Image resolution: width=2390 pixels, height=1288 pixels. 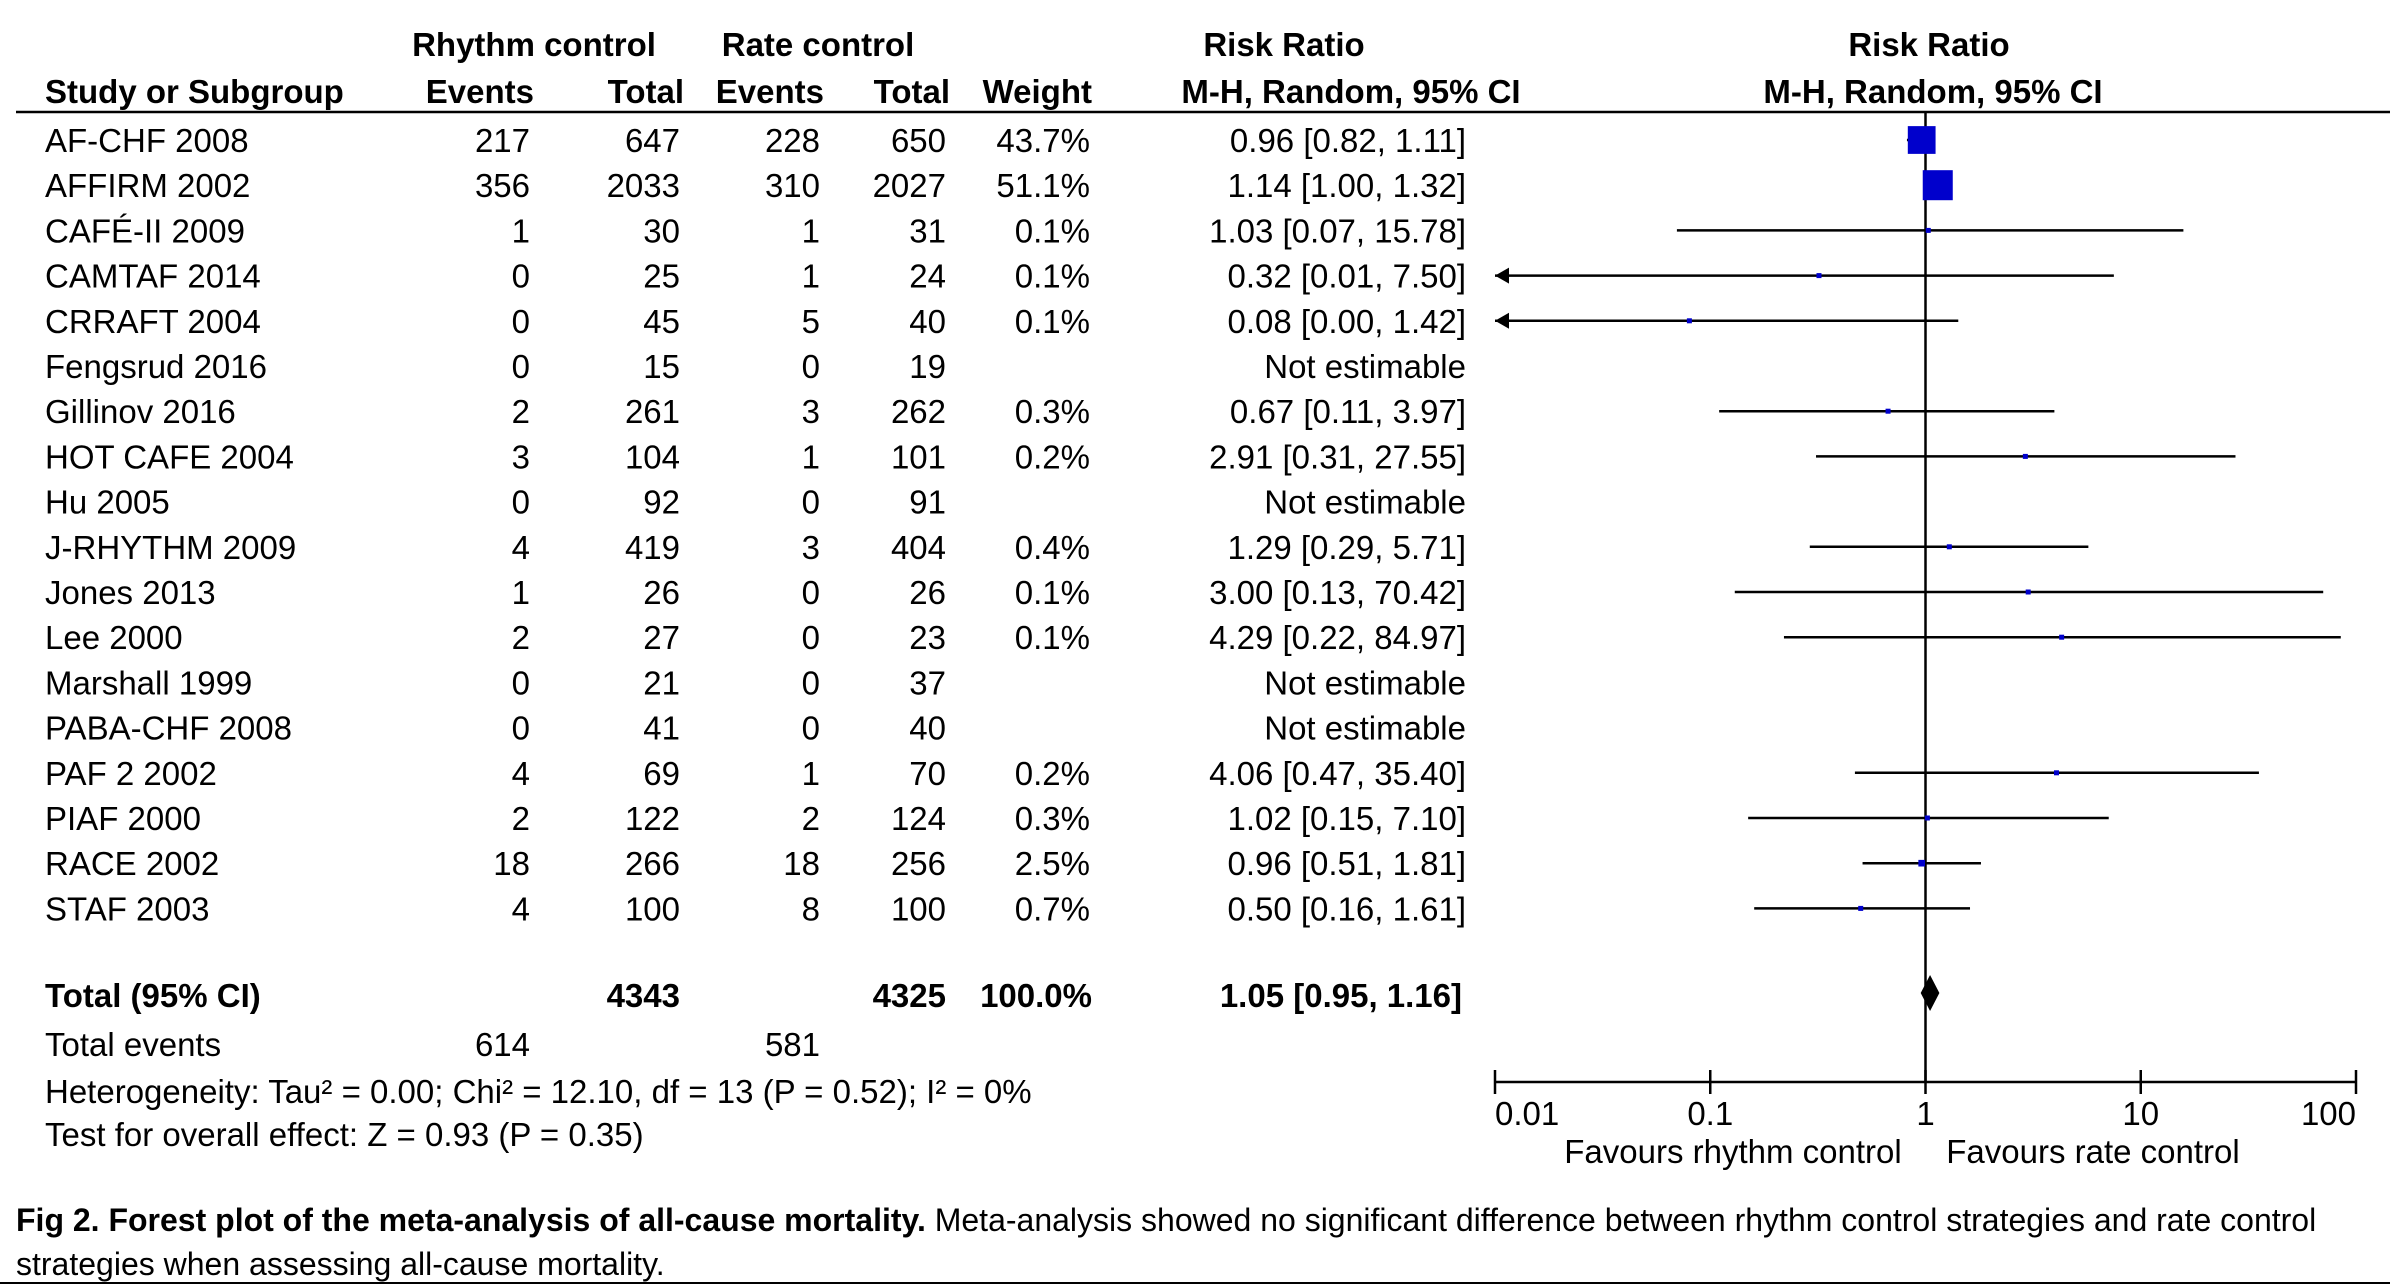 I want to click on header-weight: Weight, so click(x=1037, y=91).